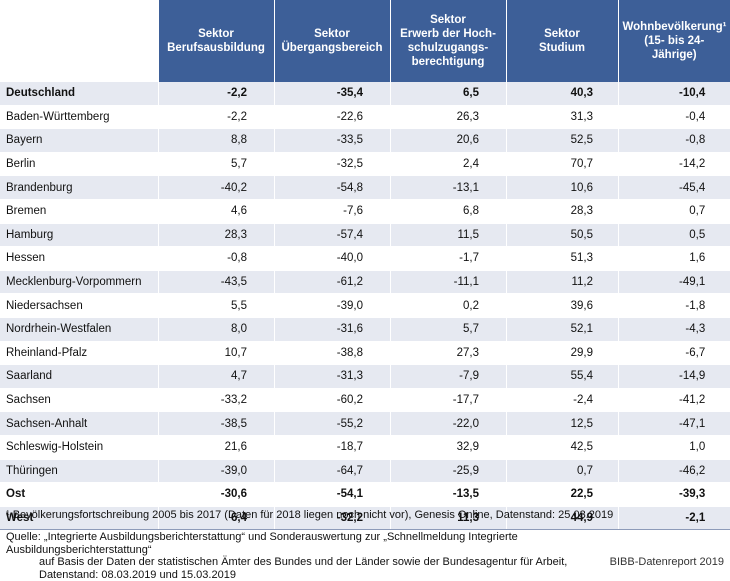  I want to click on cell-value: 5,5, so click(239, 305).